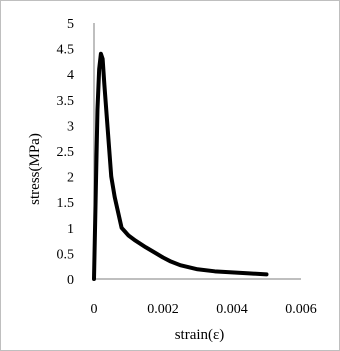 This screenshot has height=351, width=340. Describe the element at coordinates (66, 101) in the screenshot. I see `y-tick-label: 3.5` at that location.